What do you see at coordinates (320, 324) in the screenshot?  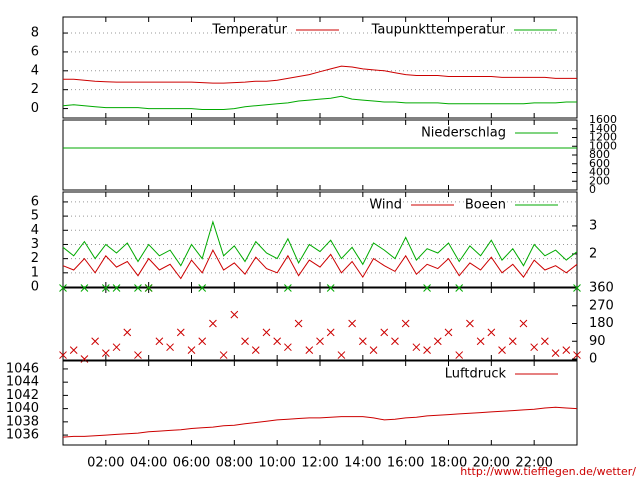 I see `panel-frame` at bounding box center [320, 324].